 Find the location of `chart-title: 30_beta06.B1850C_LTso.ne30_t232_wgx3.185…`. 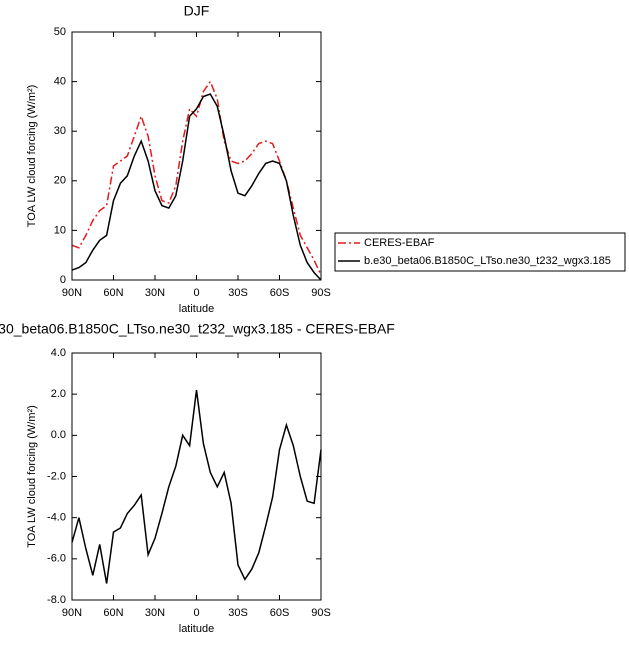

chart-title: 30_beta06.B1850C_LTso.ne30_t232_wgx3.185… is located at coordinates (197, 329).